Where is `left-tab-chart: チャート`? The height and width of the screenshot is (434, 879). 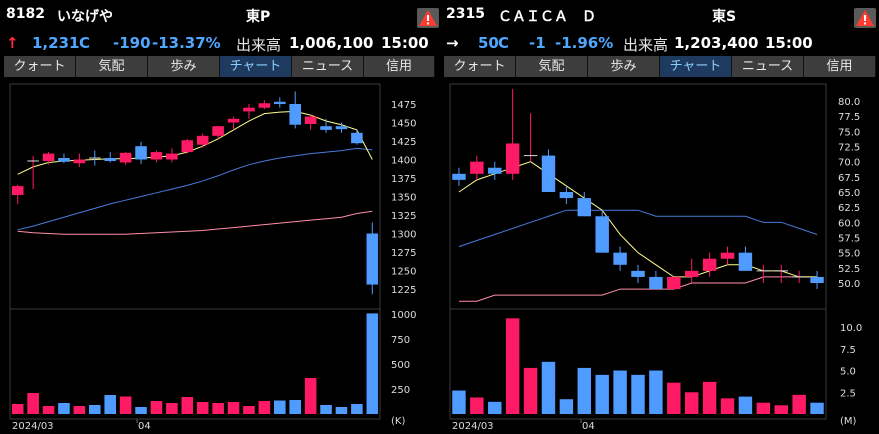 left-tab-chart: チャート is located at coordinates (256, 66).